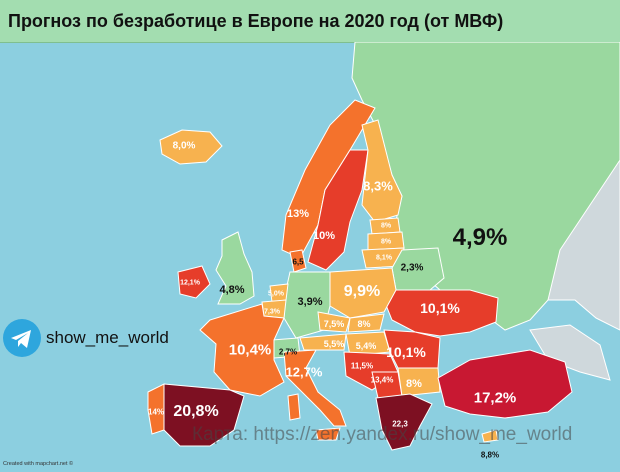  I want to click on label-belarus: 2,3%, so click(412, 268).